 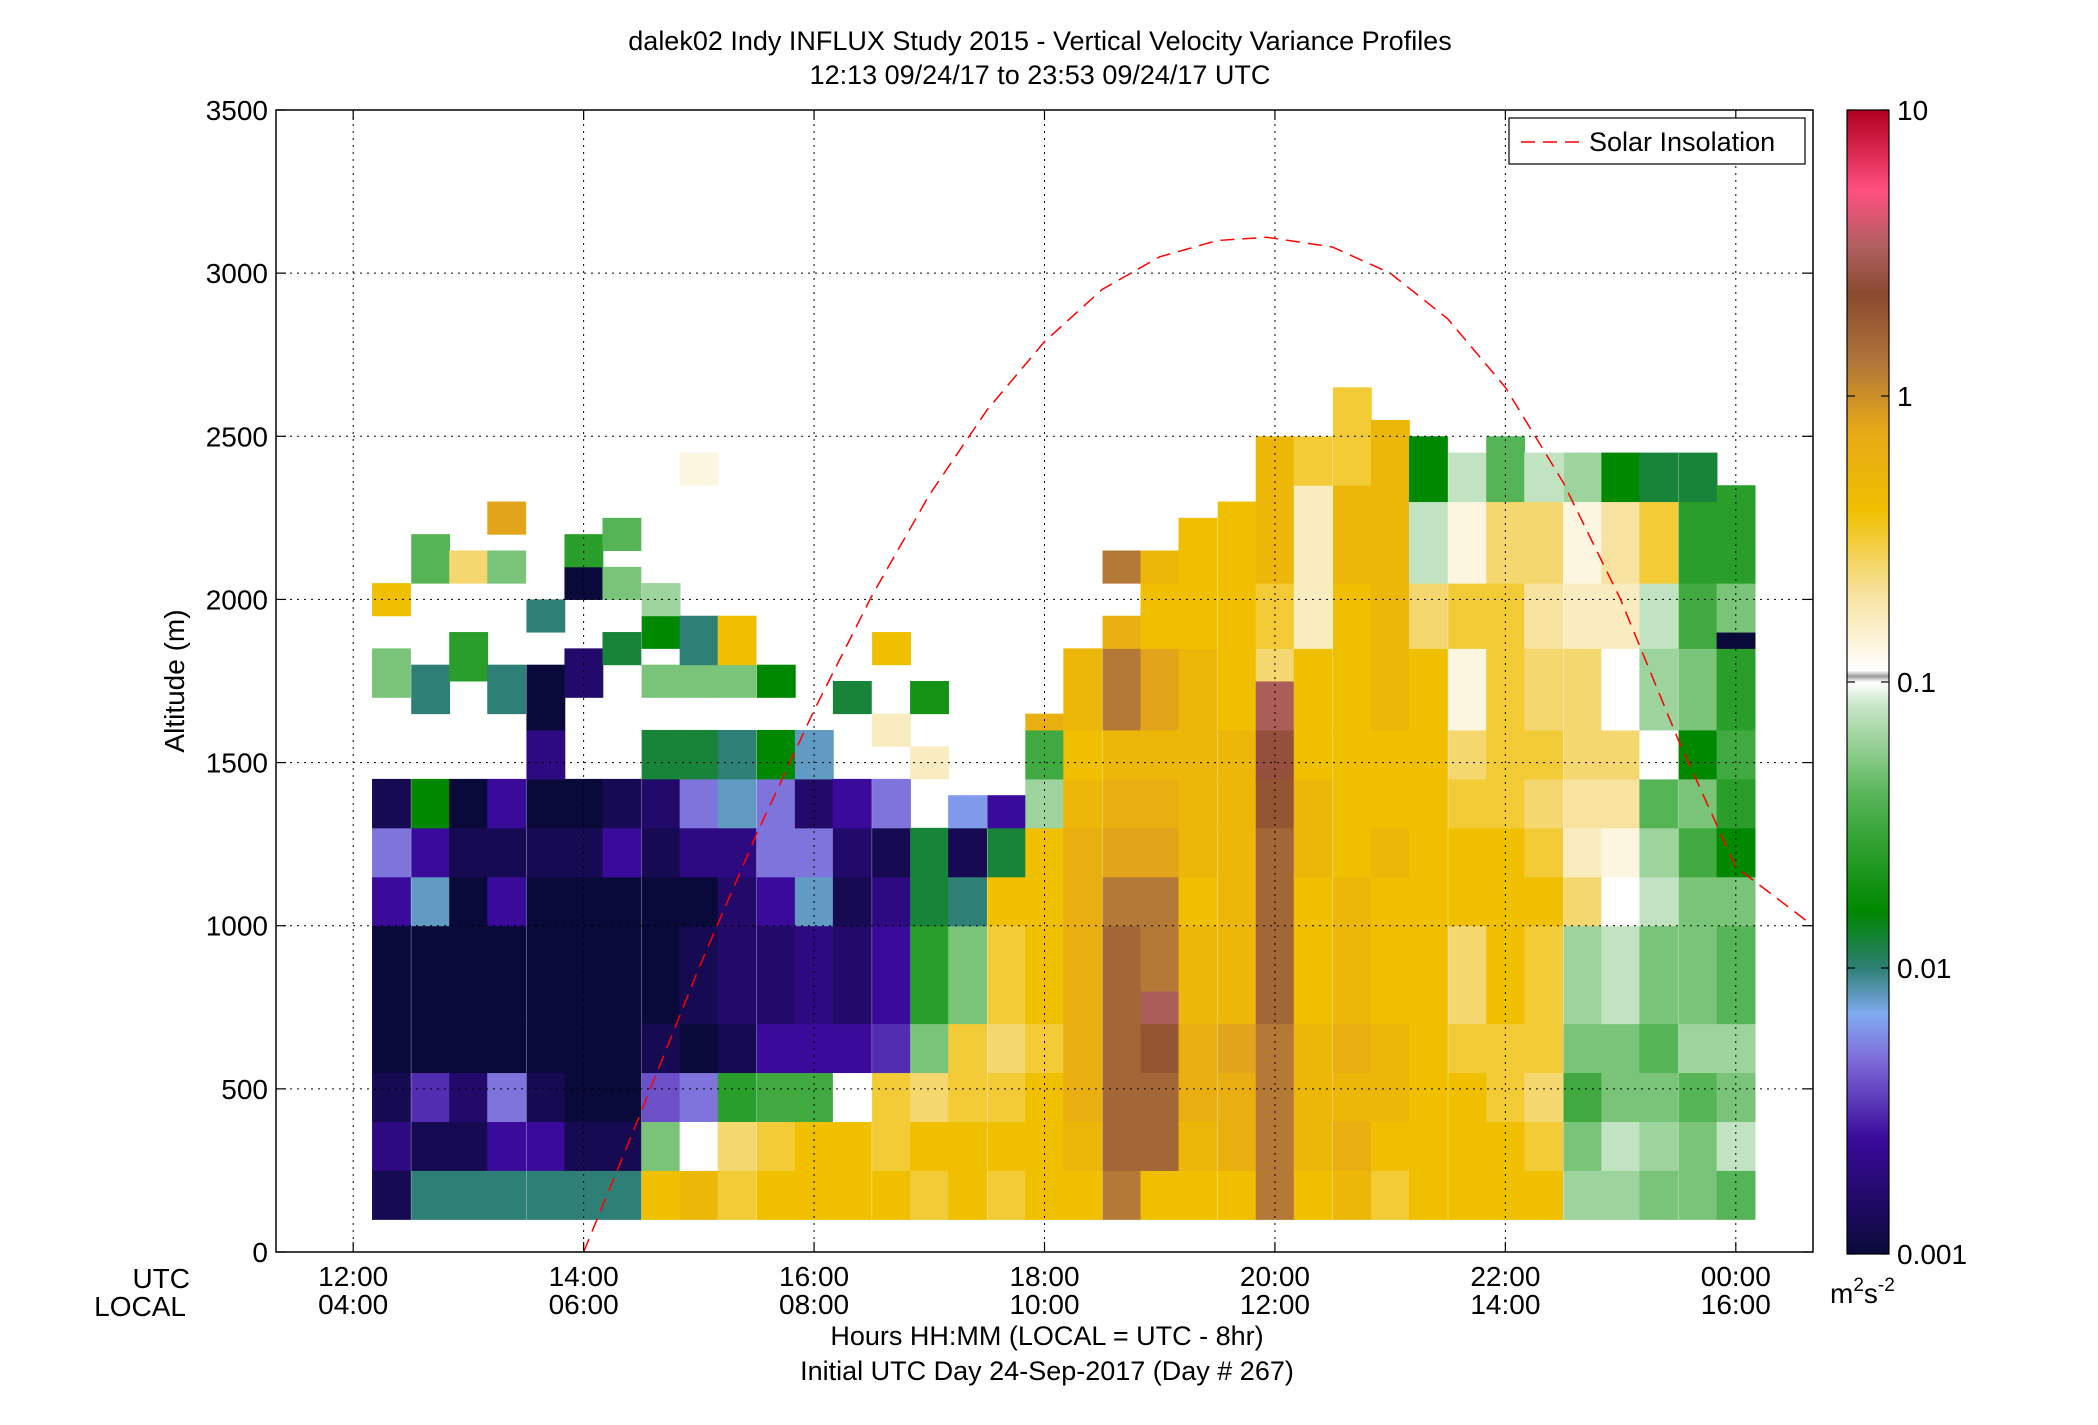 What do you see at coordinates (237, 599) in the screenshot?
I see `y-tick-label: 2000` at bounding box center [237, 599].